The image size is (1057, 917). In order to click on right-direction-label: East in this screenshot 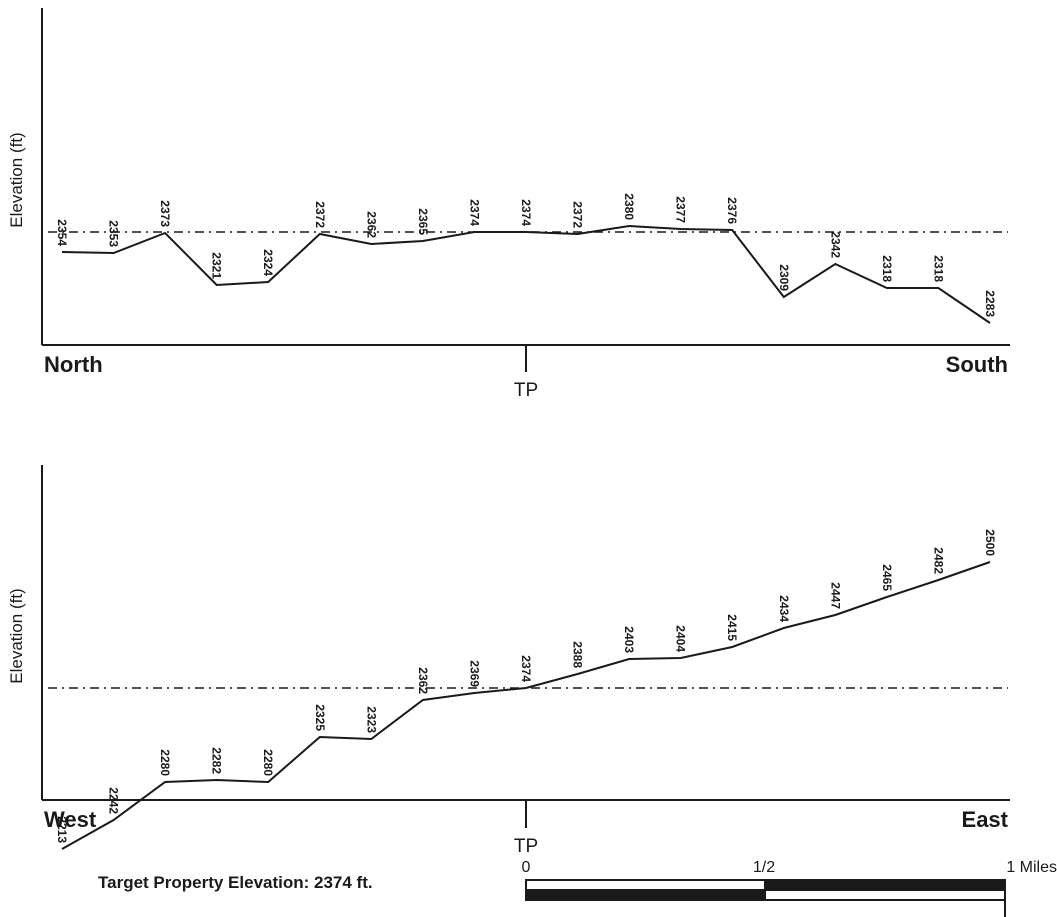, I will do `click(985, 819)`.